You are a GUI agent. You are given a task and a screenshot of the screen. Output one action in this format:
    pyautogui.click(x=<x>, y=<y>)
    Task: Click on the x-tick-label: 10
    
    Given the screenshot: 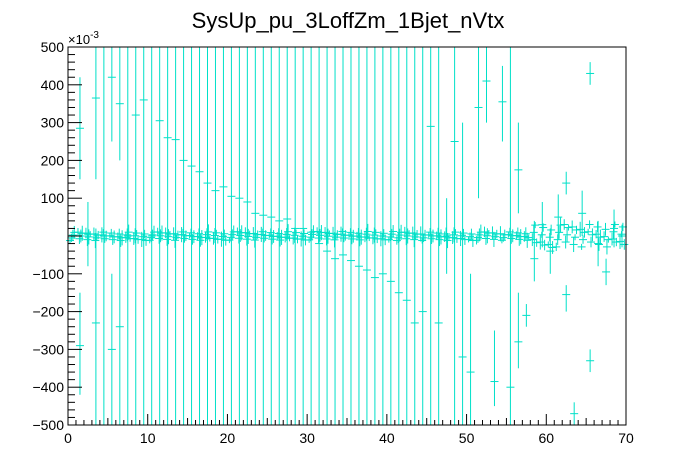 What is the action you would take?
    pyautogui.click(x=148, y=438)
    